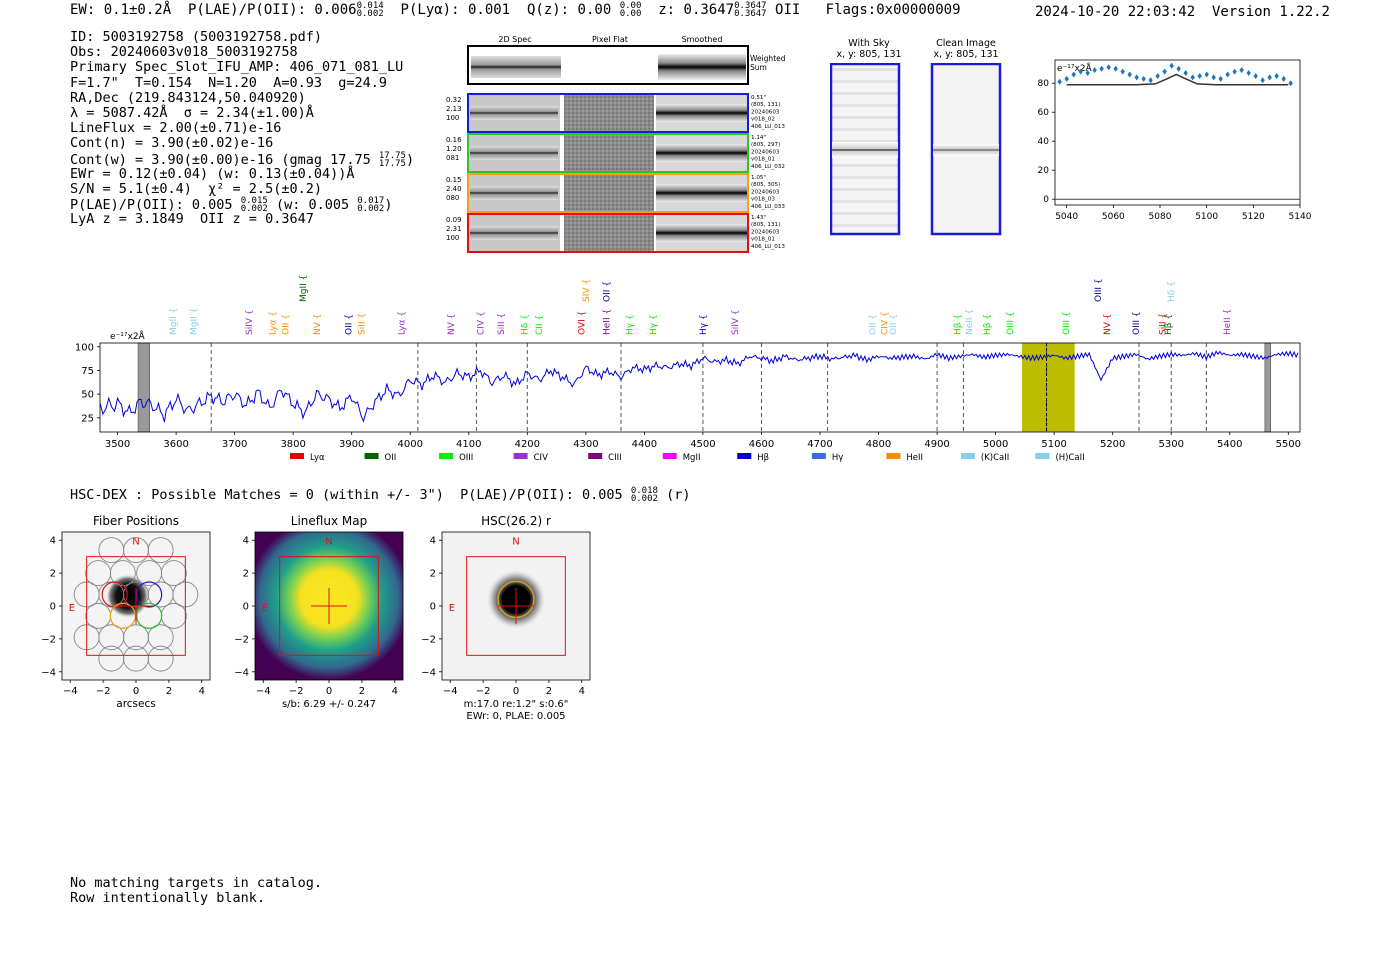 This screenshot has width=1400, height=953. What do you see at coordinates (188, 97) in the screenshot?
I see `info-radec: RA,Dec (219.843124,50.040920)` at bounding box center [188, 97].